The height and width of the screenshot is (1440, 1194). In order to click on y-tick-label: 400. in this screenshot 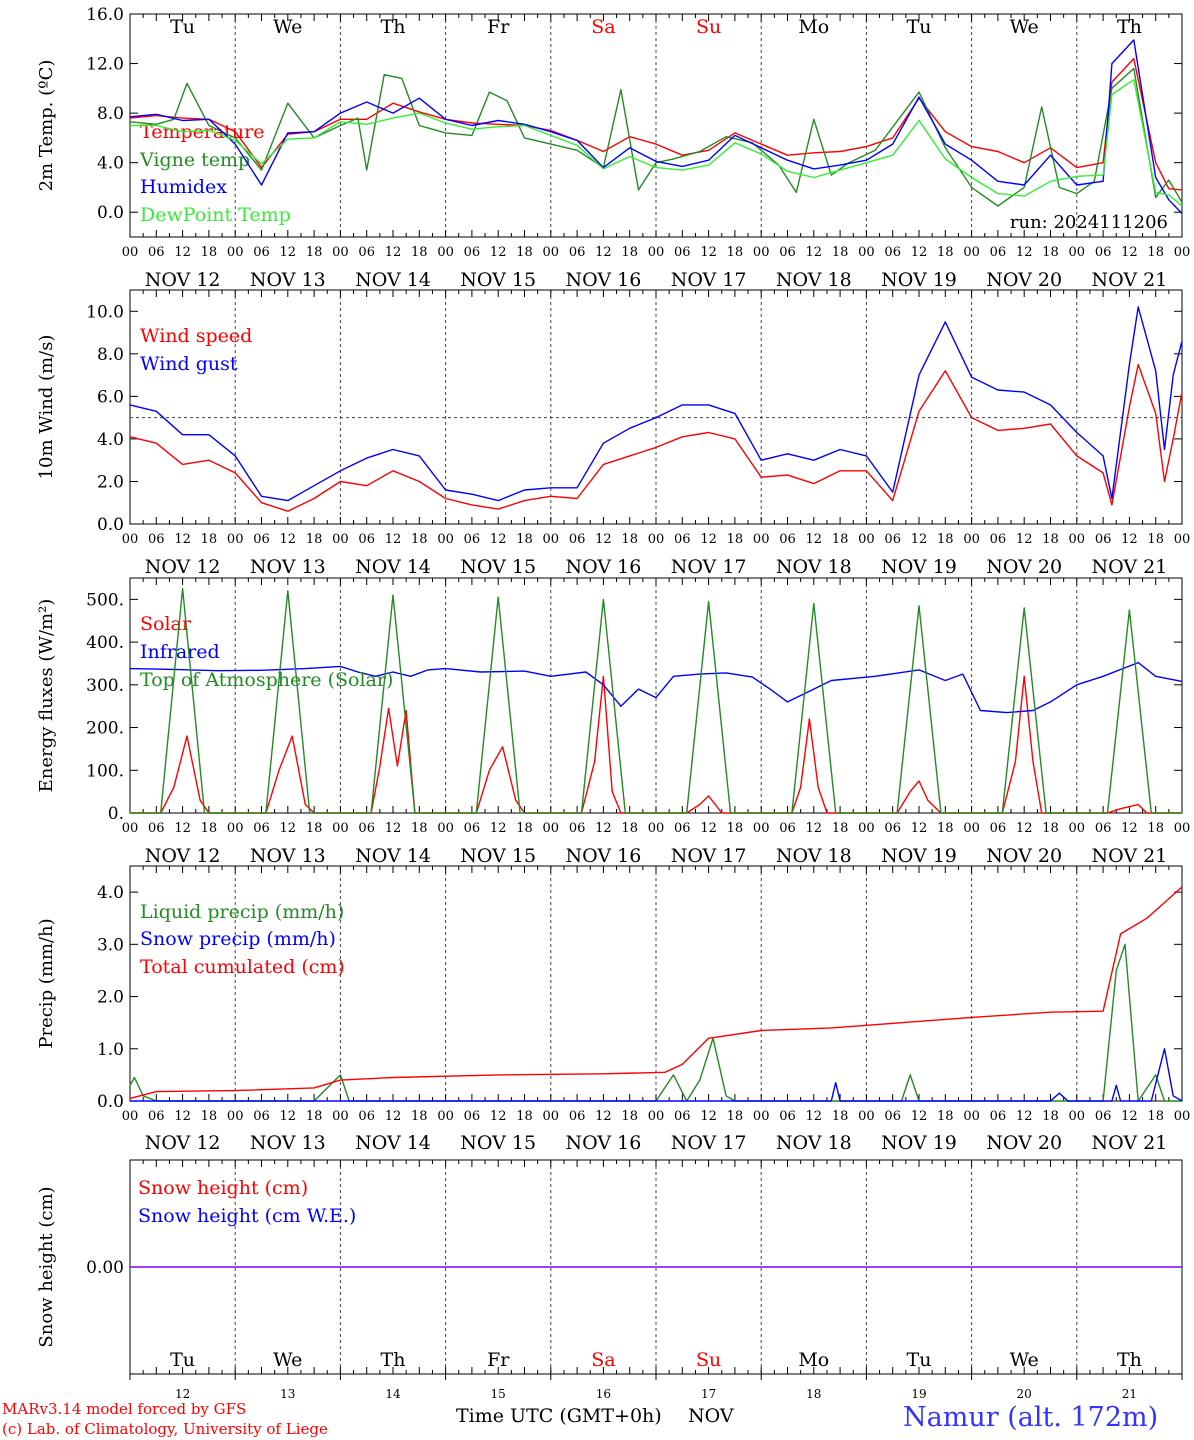, I will do `click(105, 643)`.